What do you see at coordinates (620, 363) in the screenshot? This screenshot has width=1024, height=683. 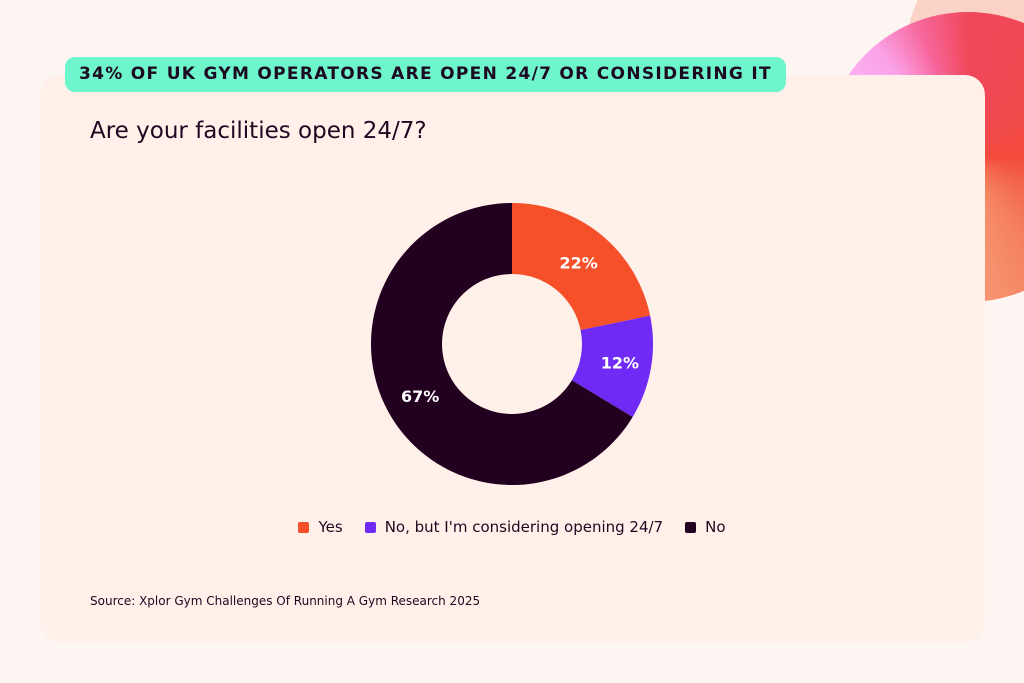 I see `data-label-1: 12%` at bounding box center [620, 363].